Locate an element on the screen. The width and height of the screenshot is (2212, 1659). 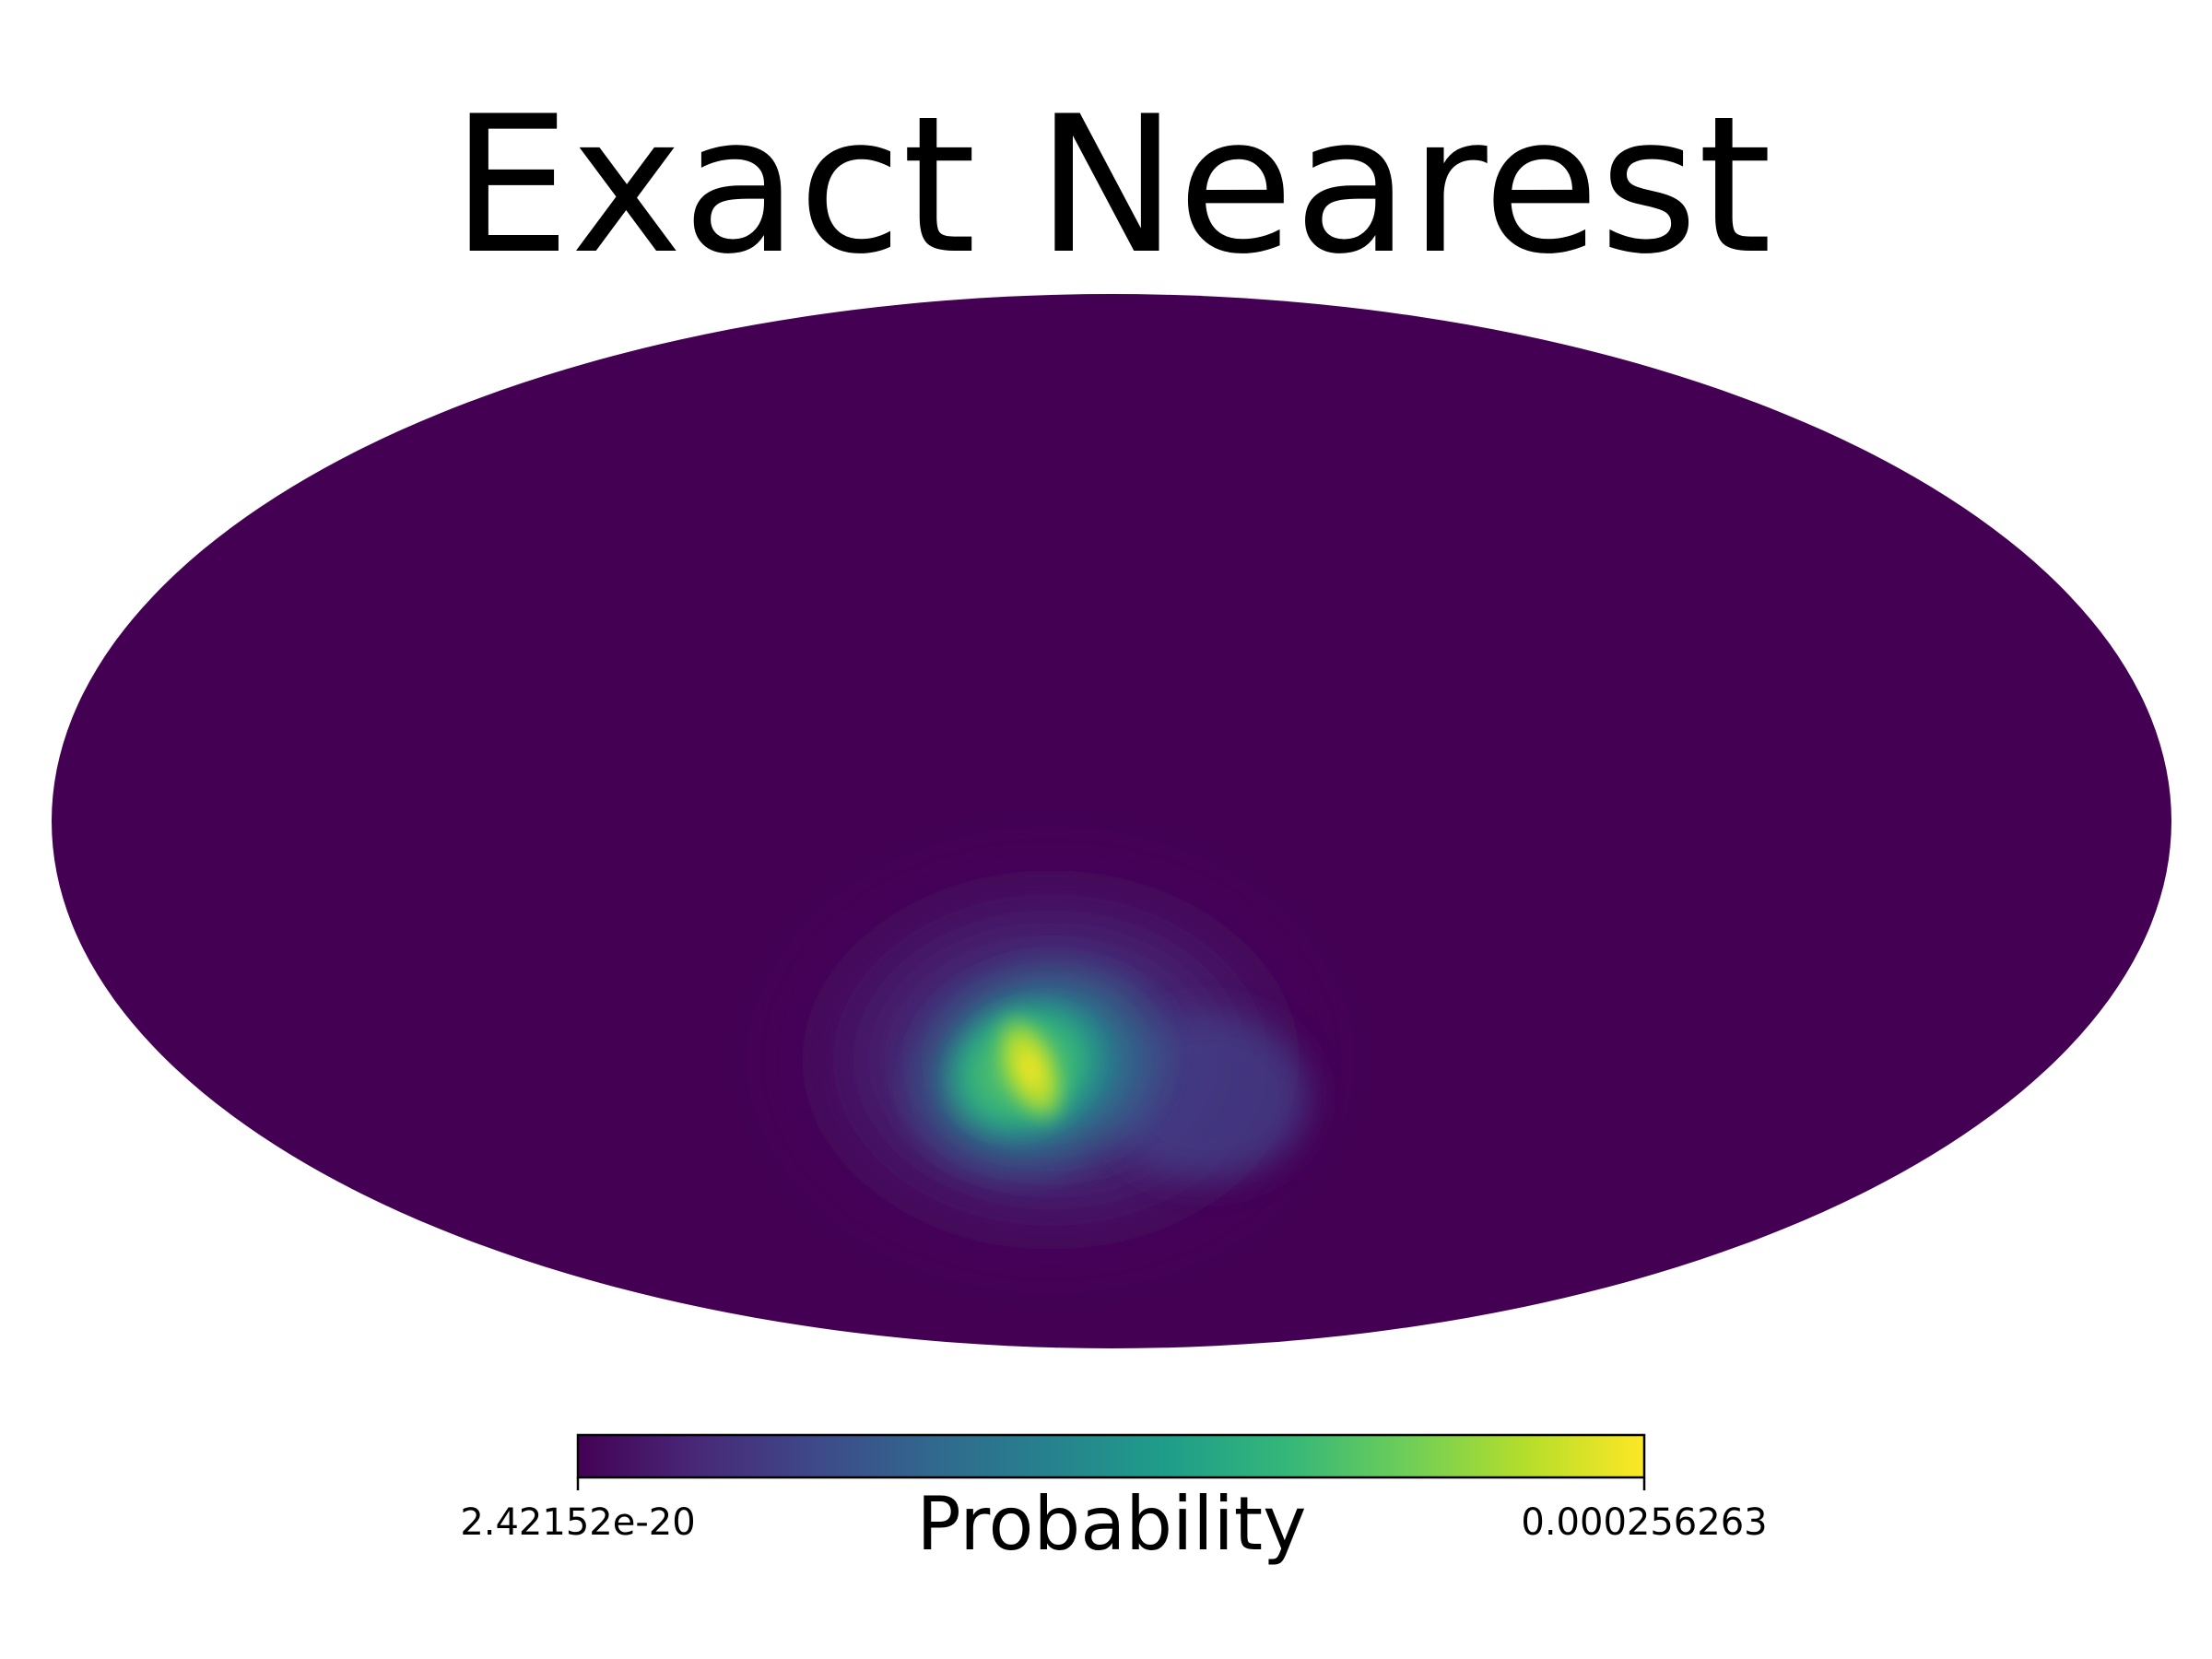
chart-title: Exact Nearest is located at coordinates (1112, 186).